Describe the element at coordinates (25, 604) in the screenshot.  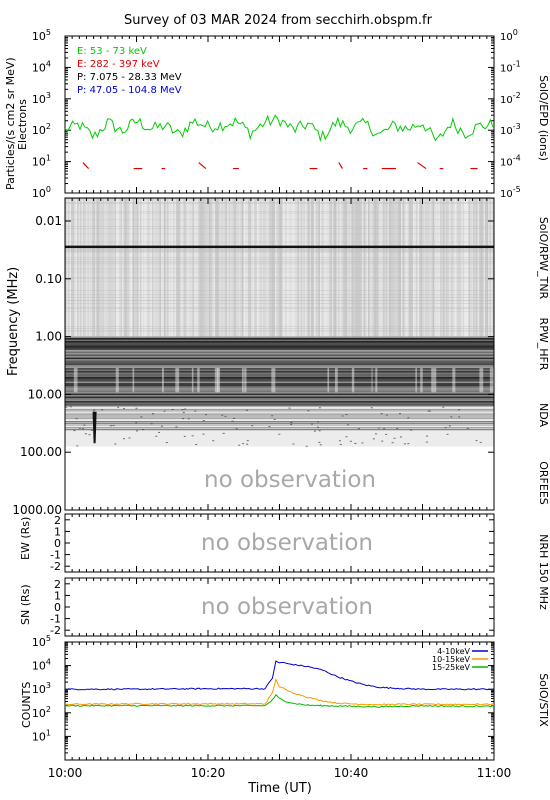
I see `sn-y-label: SN (Rs)` at that location.